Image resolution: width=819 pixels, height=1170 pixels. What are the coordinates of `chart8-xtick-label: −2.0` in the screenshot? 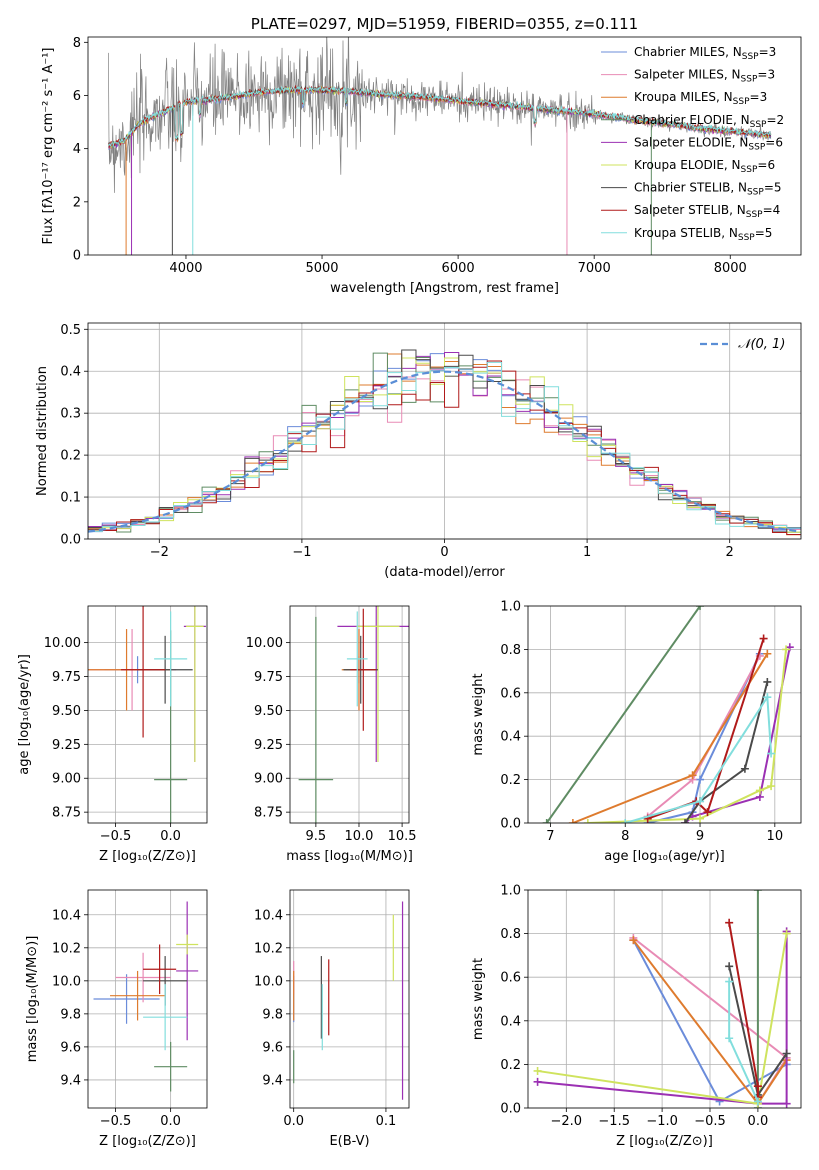 It's located at (567, 1121).